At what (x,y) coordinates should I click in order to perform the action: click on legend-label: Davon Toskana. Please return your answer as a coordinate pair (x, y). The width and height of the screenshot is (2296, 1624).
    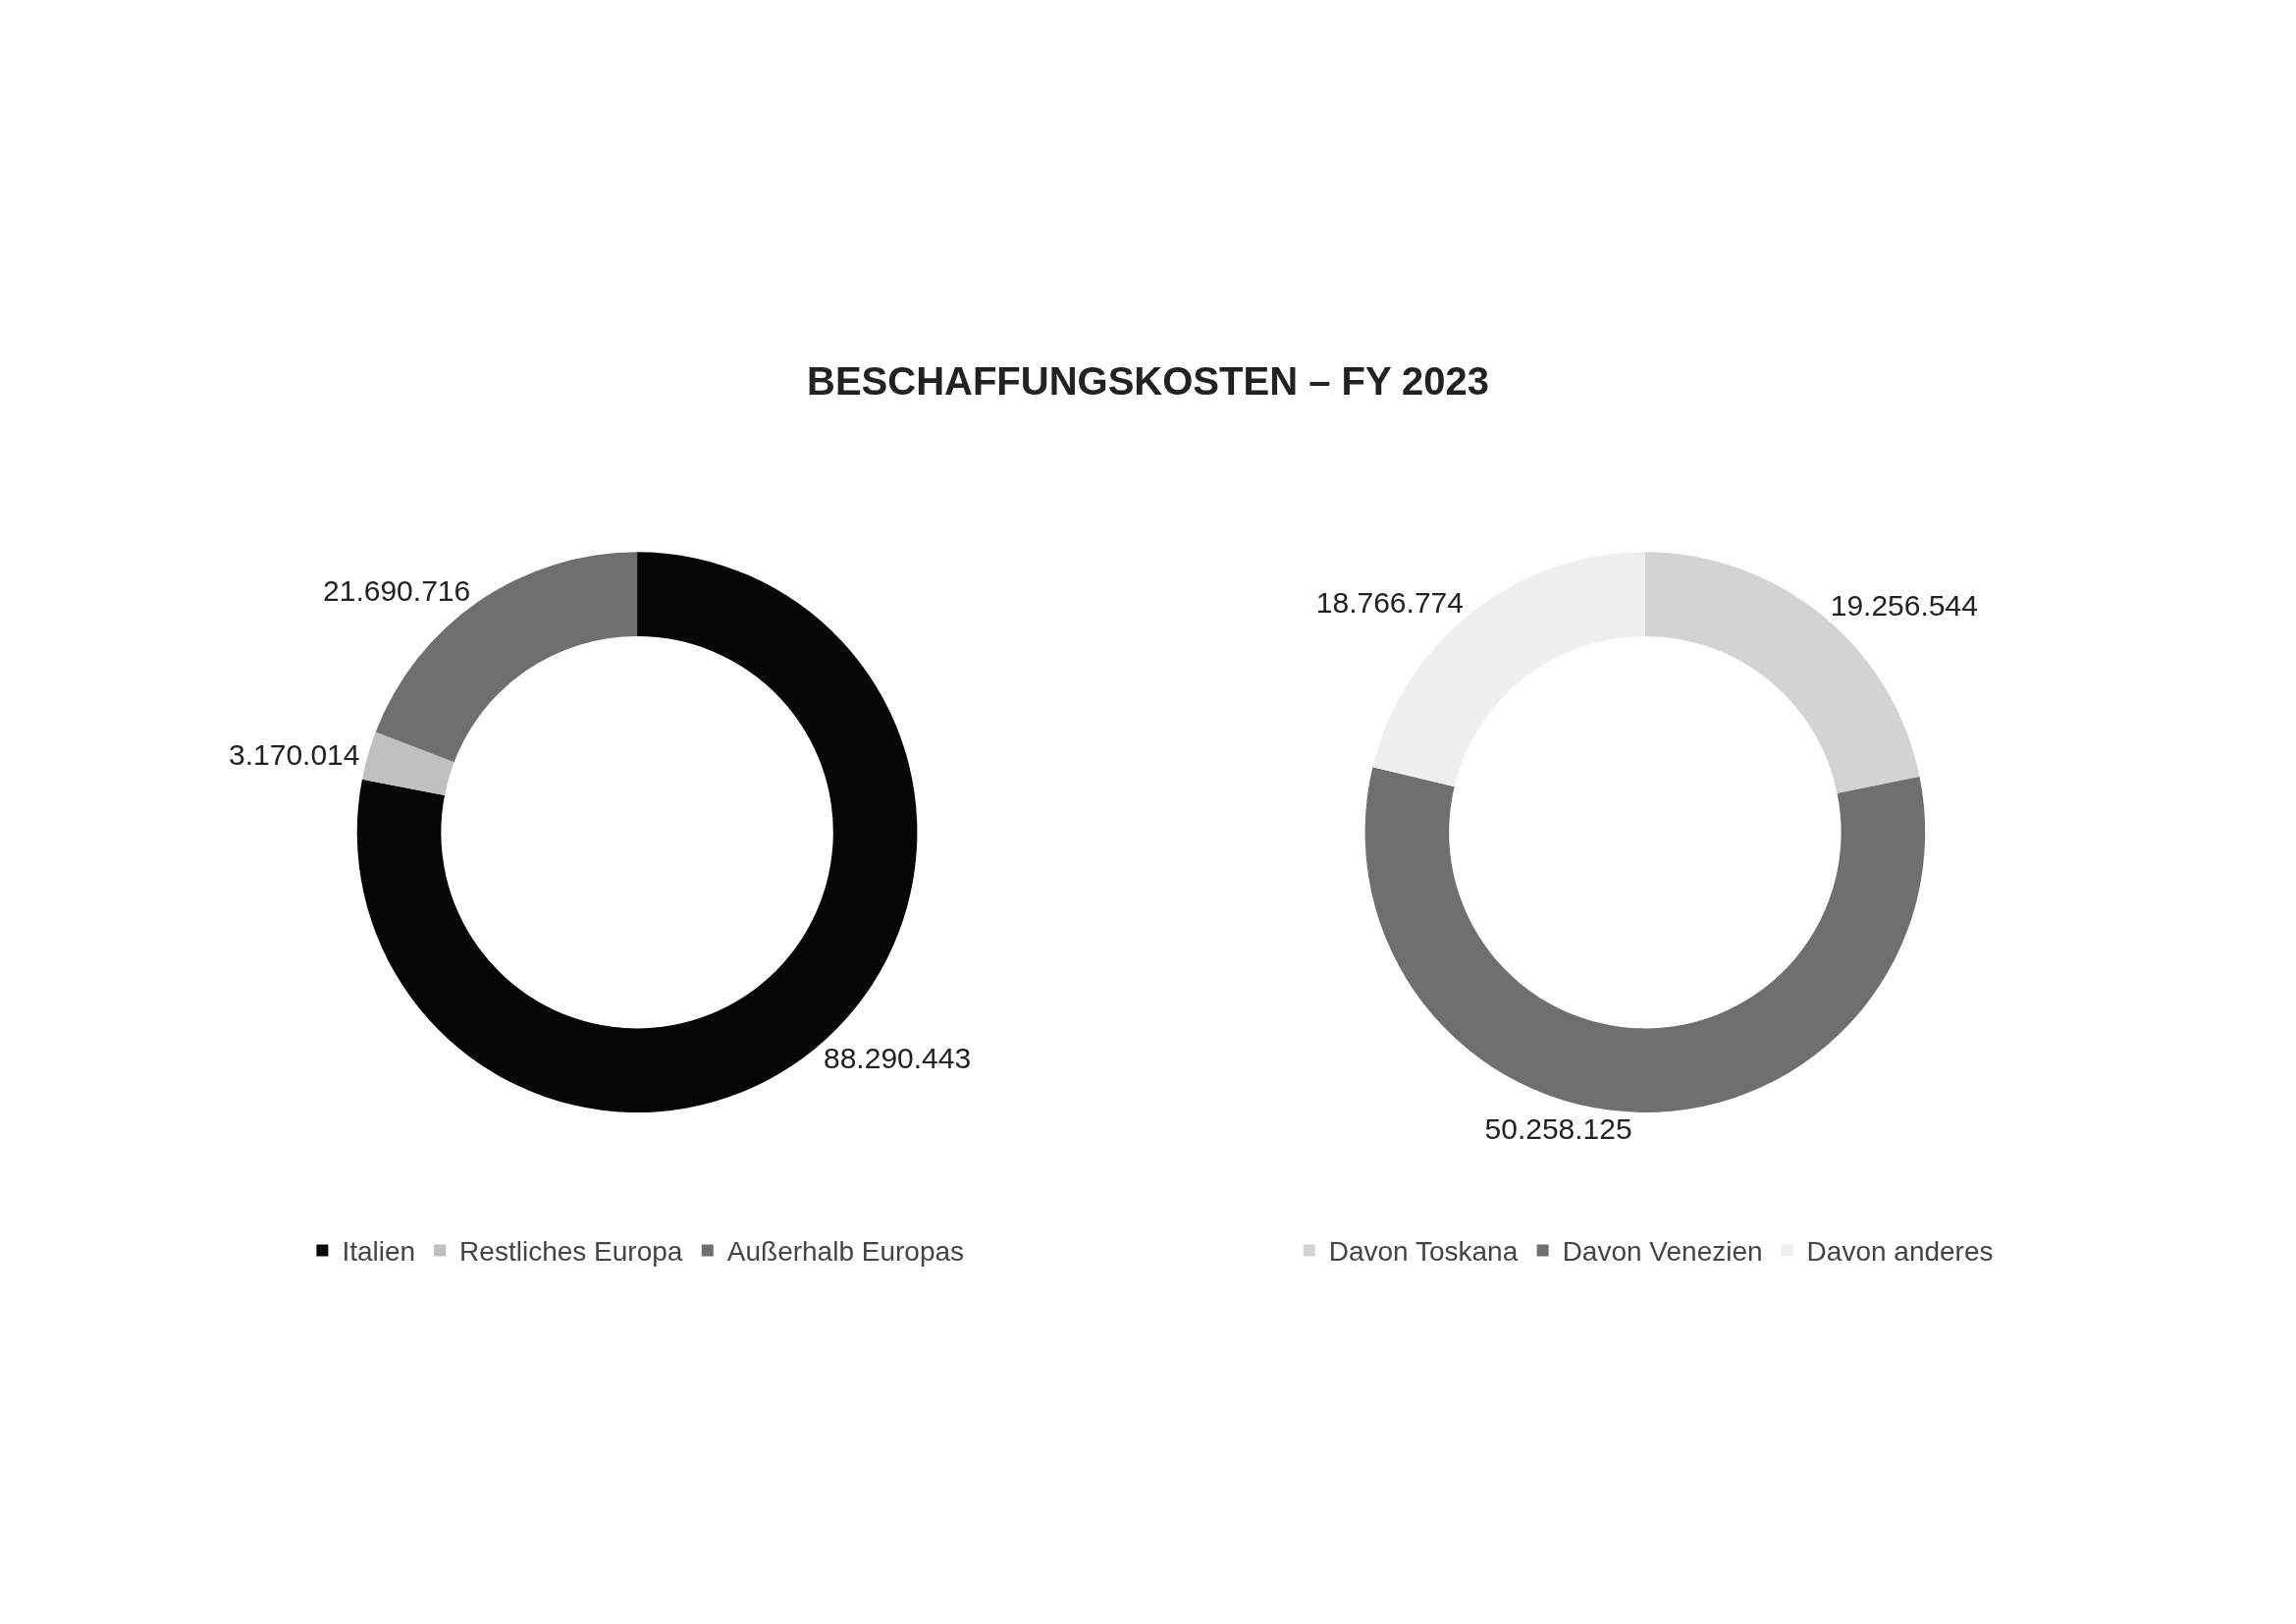
    Looking at the image, I should click on (1423, 1252).